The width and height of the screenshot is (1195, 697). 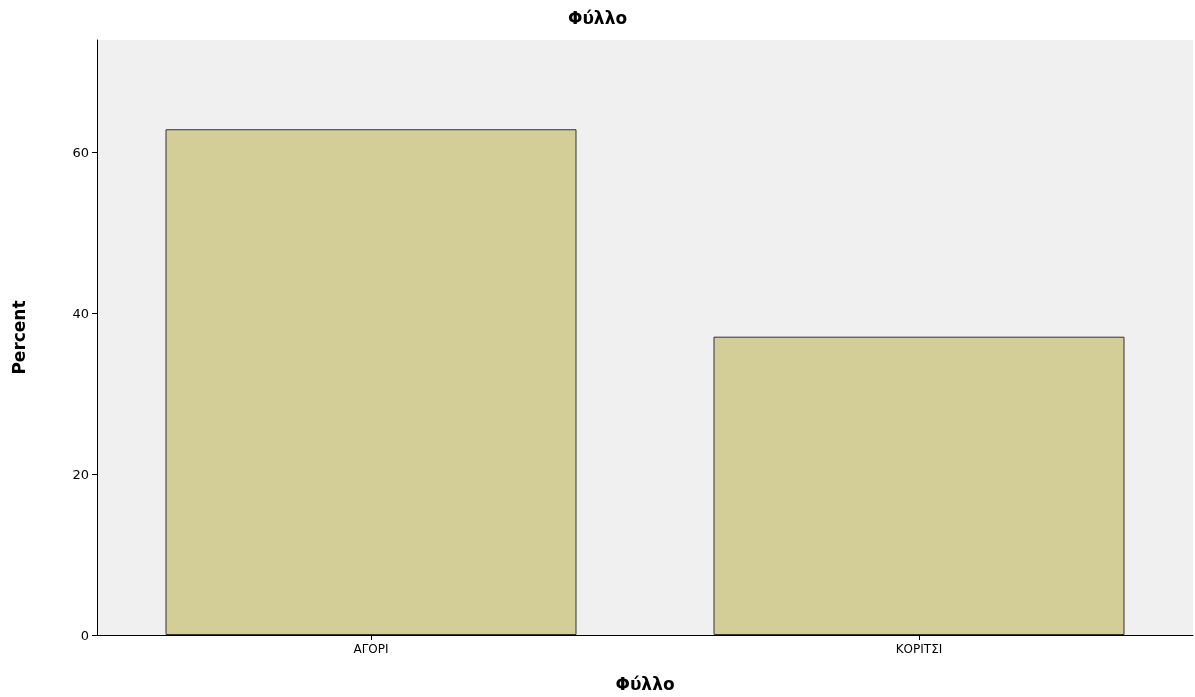 What do you see at coordinates (84, 635) in the screenshot?
I see `y-tick-label: 0` at bounding box center [84, 635].